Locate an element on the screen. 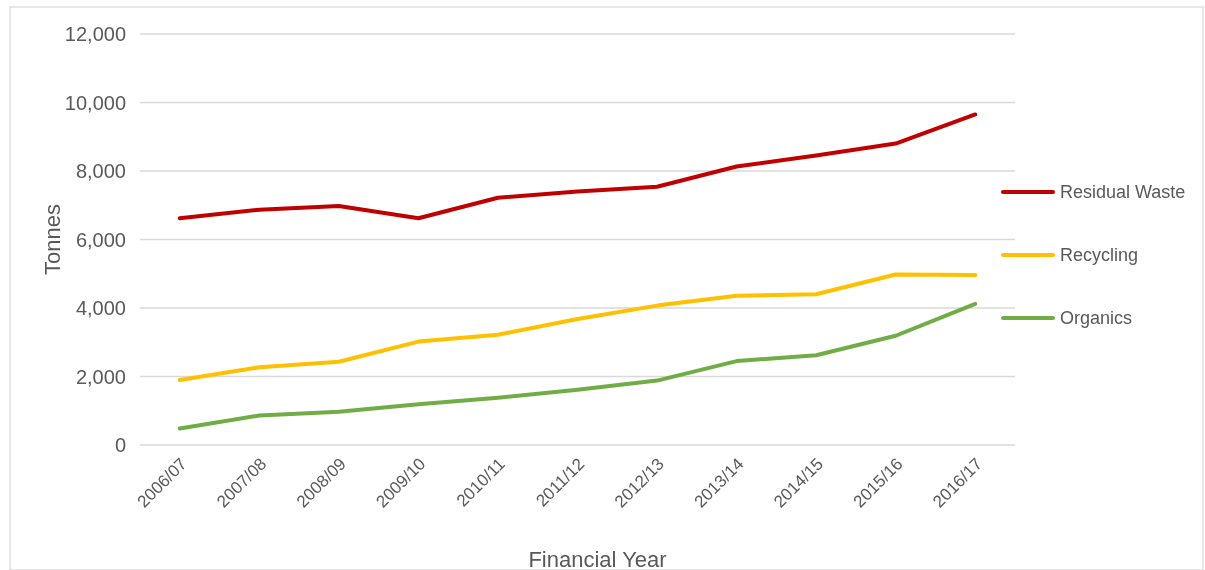 The width and height of the screenshot is (1205, 570). y-tick-label: 8,000 is located at coordinates (100, 171).